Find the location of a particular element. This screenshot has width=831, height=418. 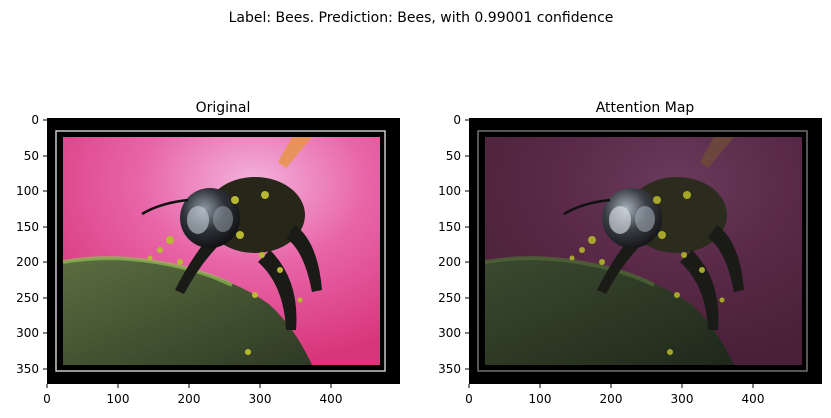

panel-title: Attention Map is located at coordinates (645, 108).